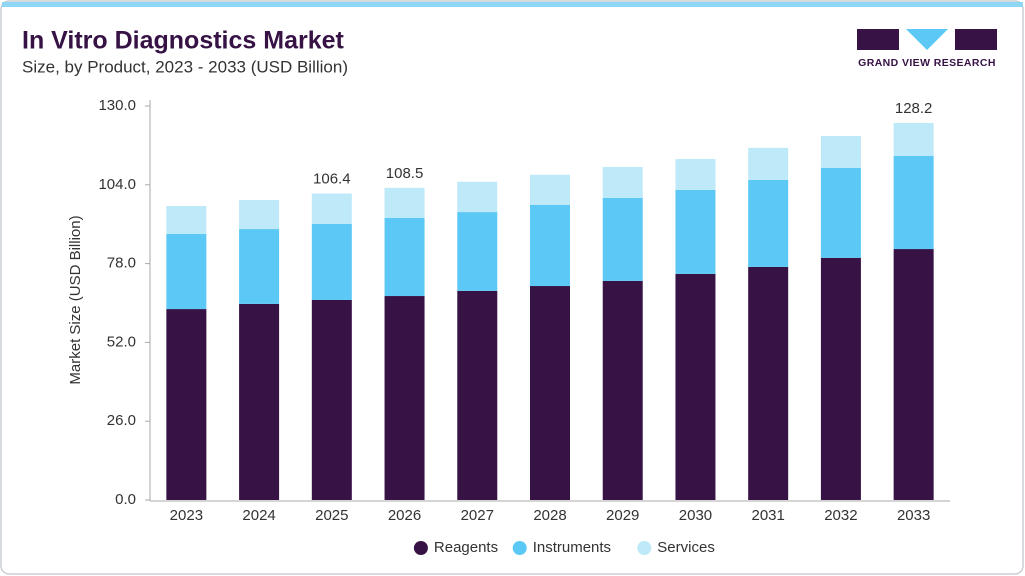 The height and width of the screenshot is (576, 1025). Describe the element at coordinates (927, 39) in the screenshot. I see `logo-v` at that location.